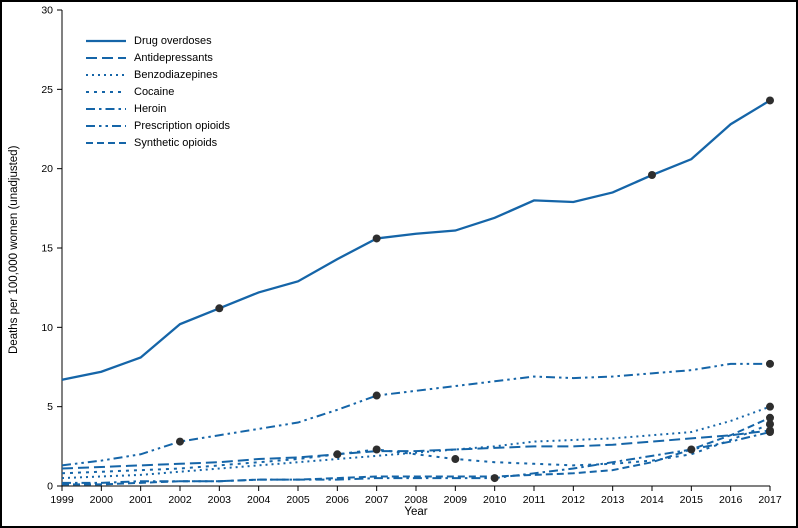  Describe the element at coordinates (377, 500) in the screenshot. I see `x-tick-label: 2007` at that location.